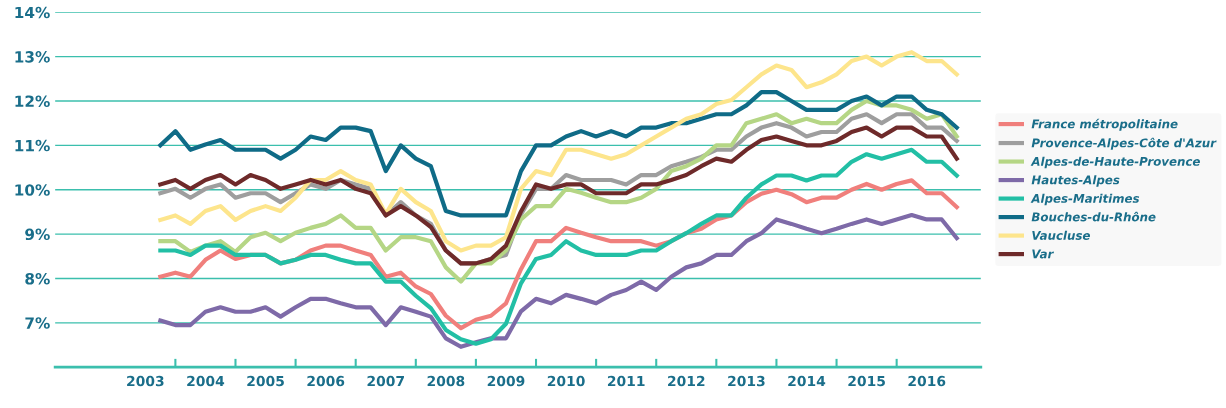  What do you see at coordinates (1104, 124) in the screenshot?
I see `legend-label: France métropolitaine` at bounding box center [1104, 124].